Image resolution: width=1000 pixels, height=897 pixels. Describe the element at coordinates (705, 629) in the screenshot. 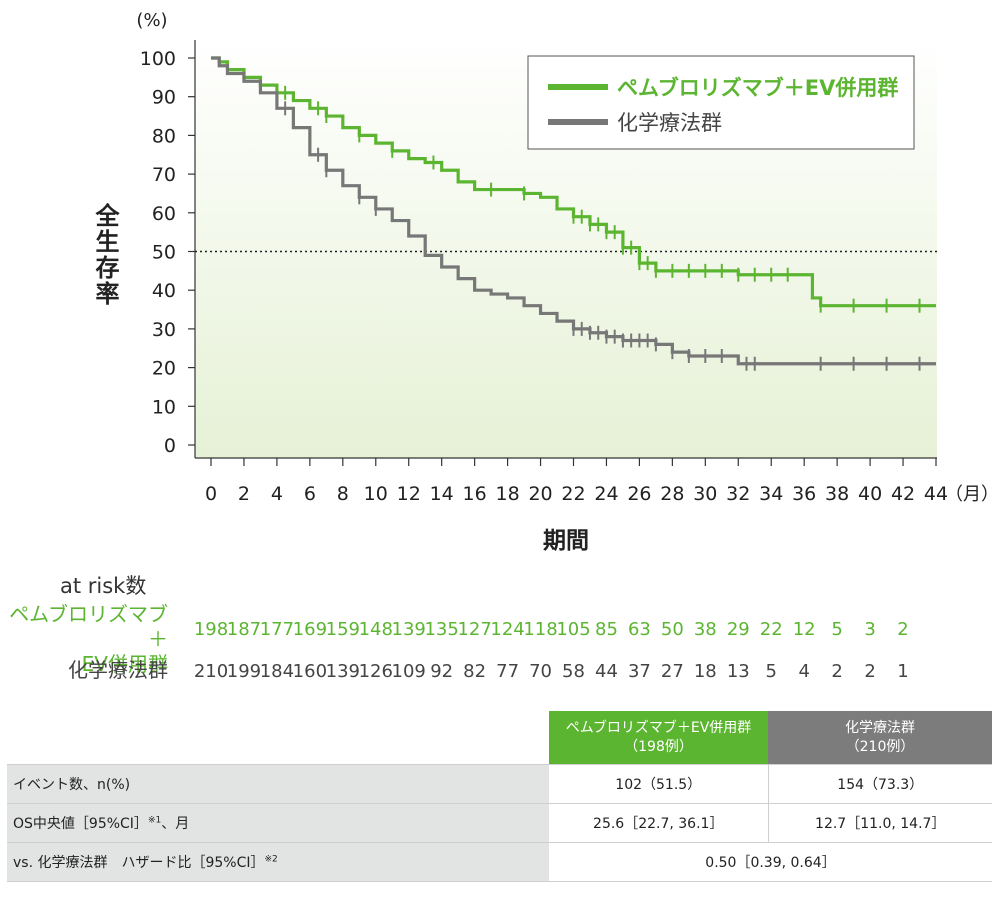

I see `at-risk-value-g1: 38` at that location.